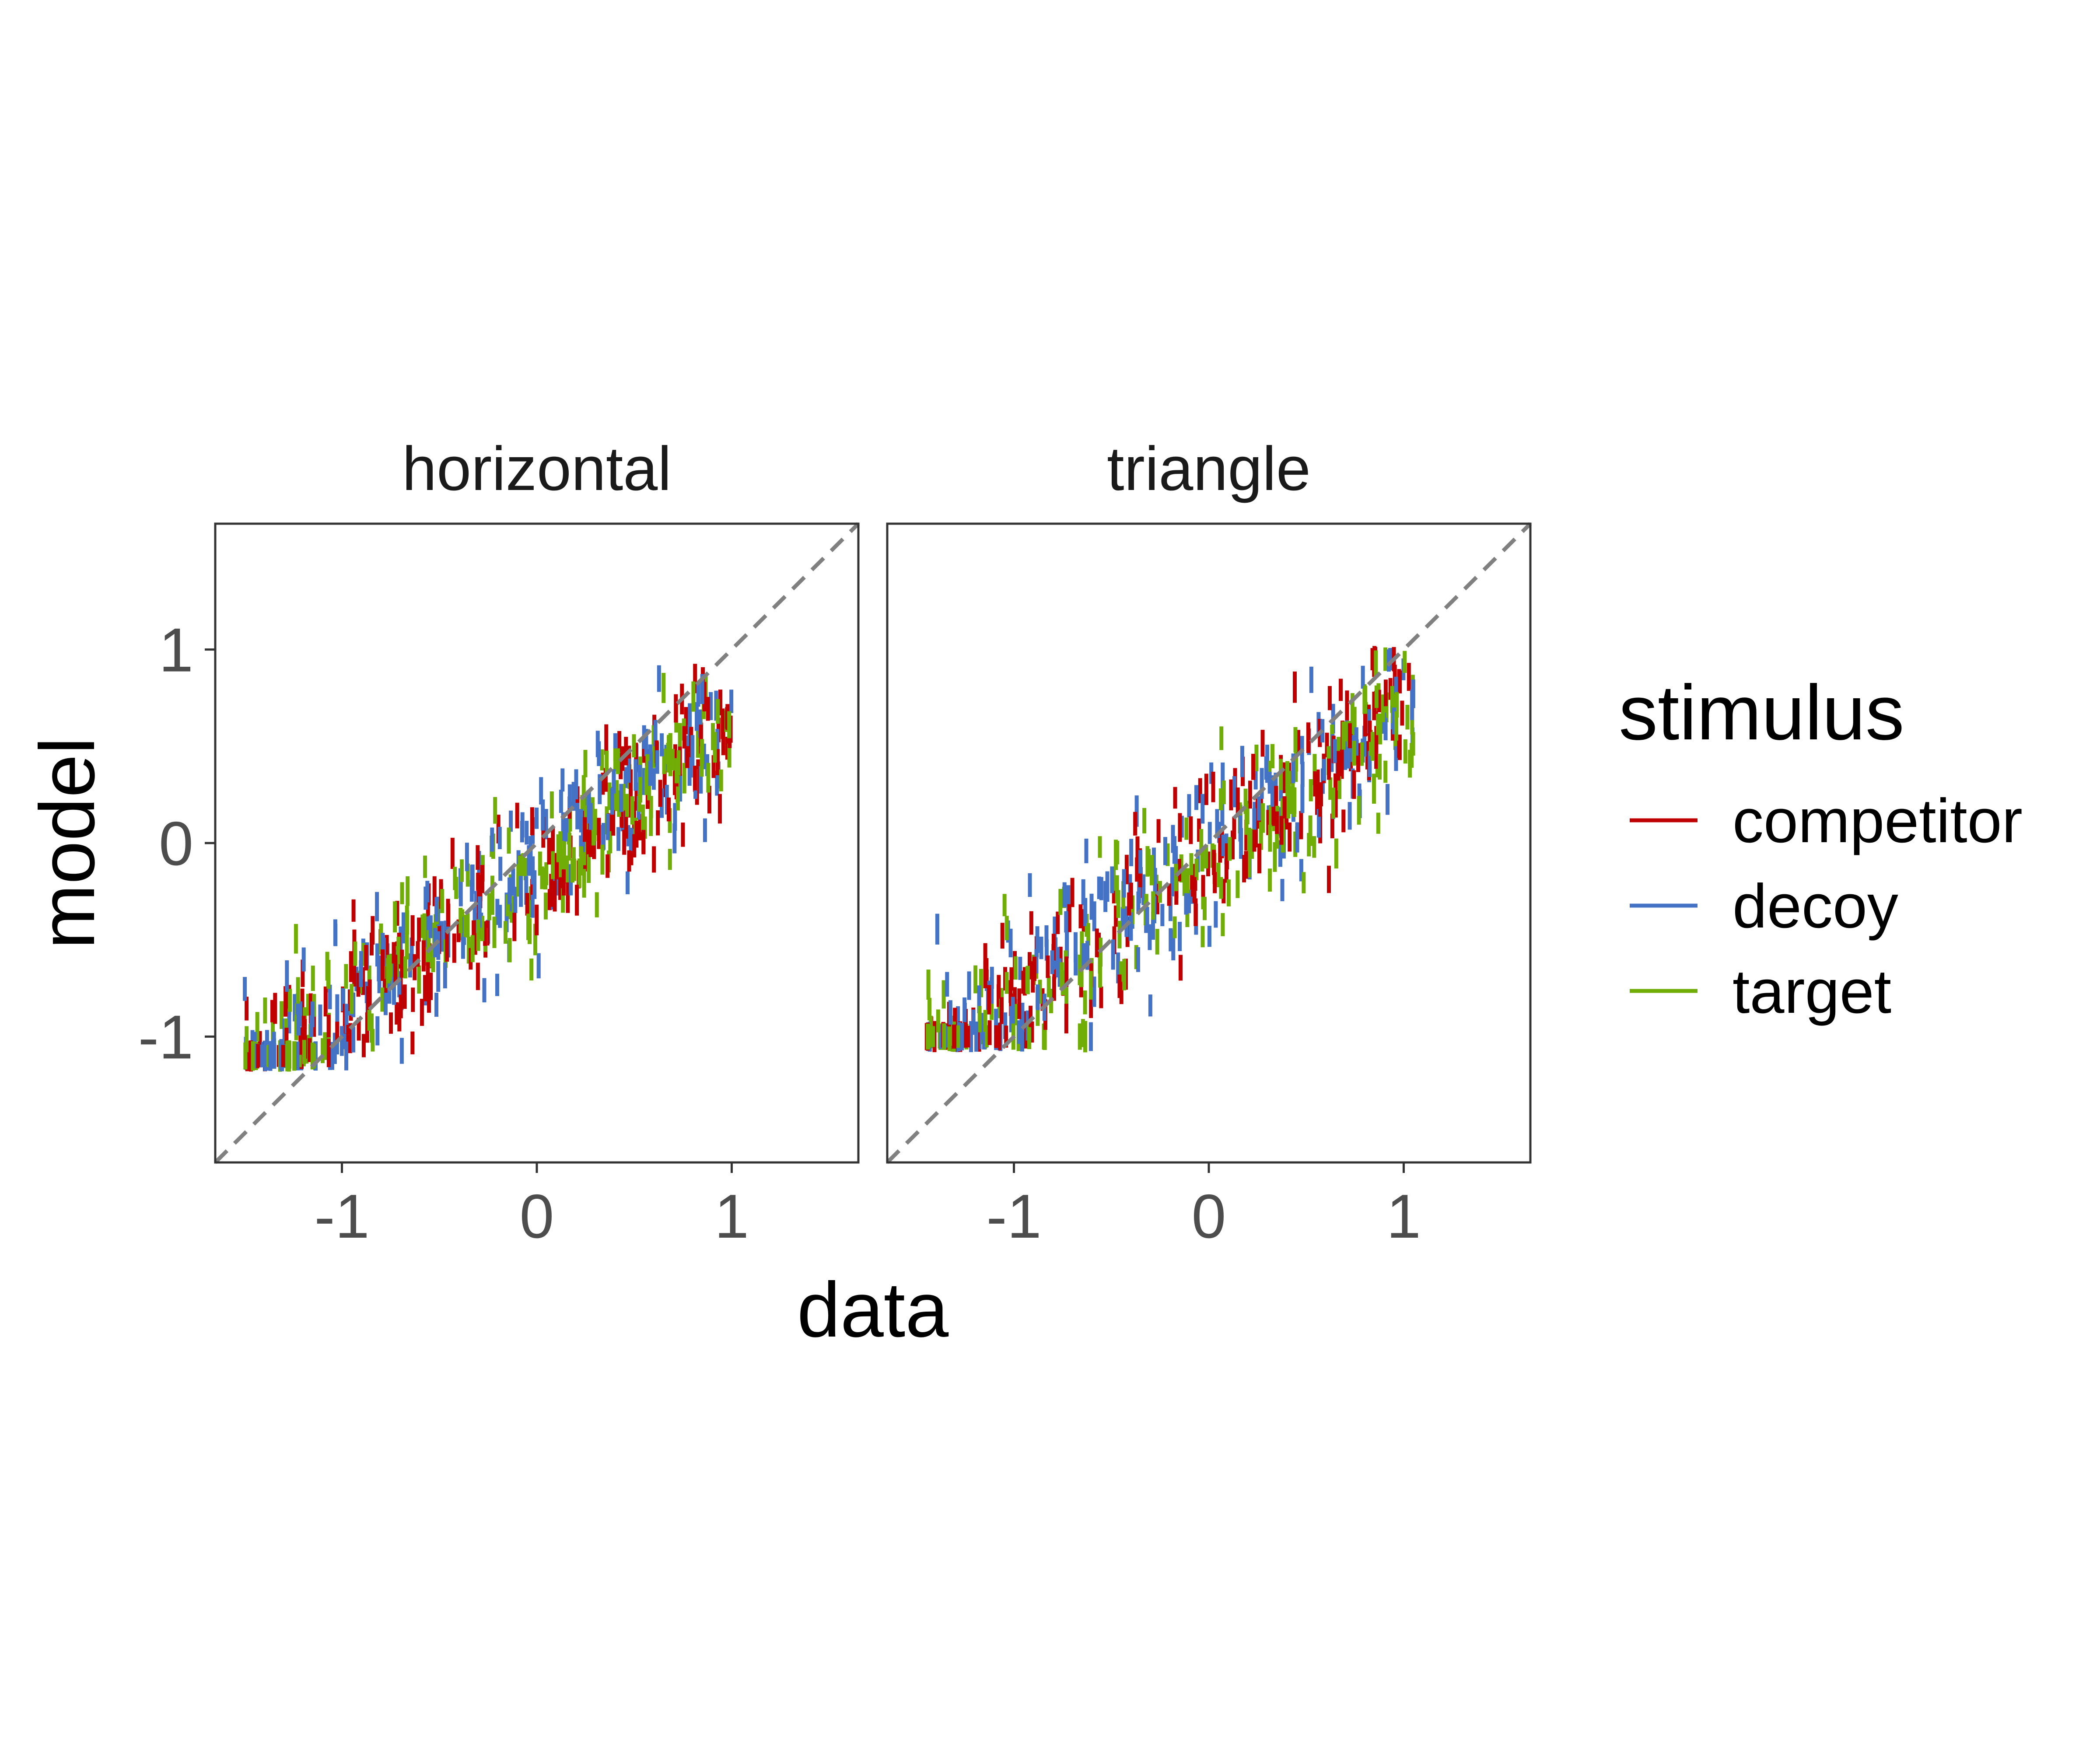 The height and width of the screenshot is (1750, 2100). Describe the element at coordinates (1815, 906) in the screenshot. I see `legend-label-decoy: decoy` at that location.